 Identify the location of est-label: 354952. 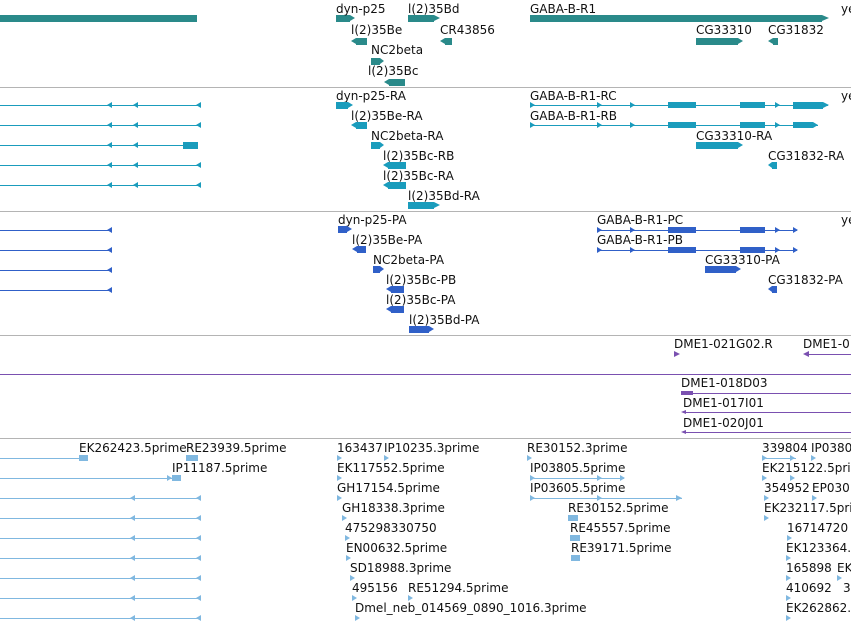
(787, 488).